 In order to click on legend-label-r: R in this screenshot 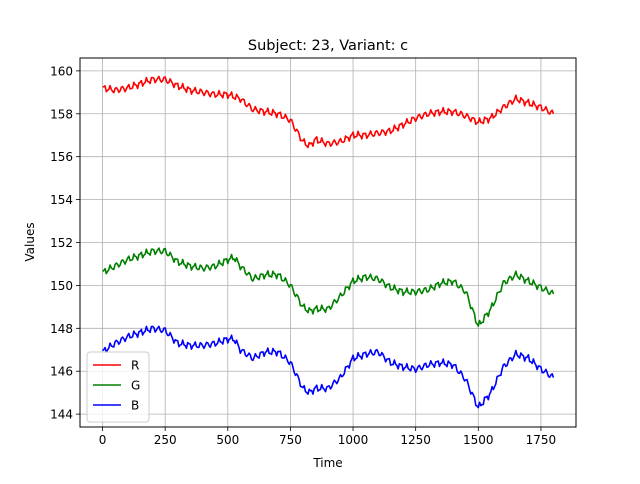, I will do `click(135, 366)`.